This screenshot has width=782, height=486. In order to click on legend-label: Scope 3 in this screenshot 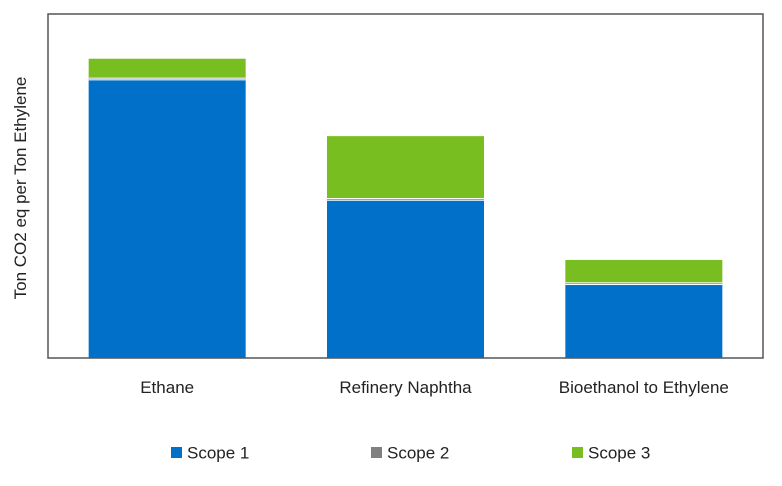, I will do `click(619, 453)`.